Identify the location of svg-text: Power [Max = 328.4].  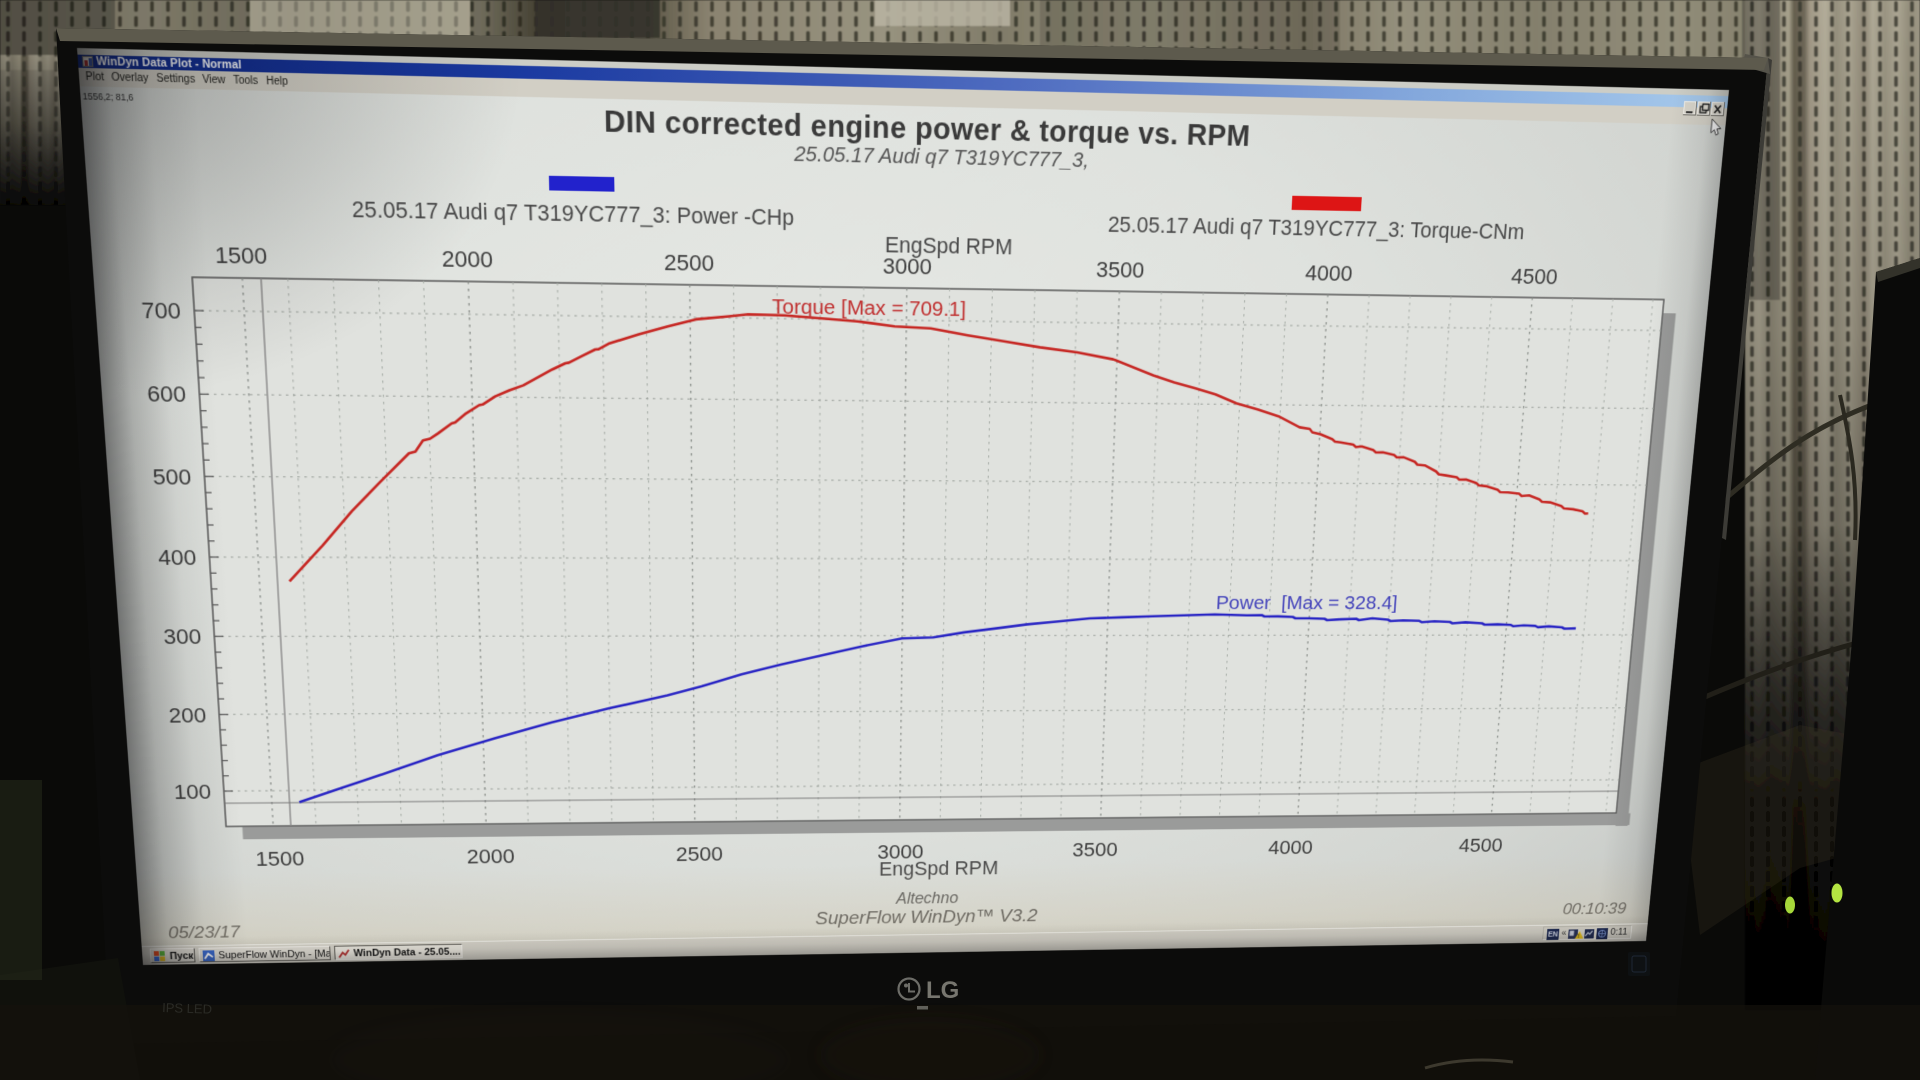
(1307, 602).